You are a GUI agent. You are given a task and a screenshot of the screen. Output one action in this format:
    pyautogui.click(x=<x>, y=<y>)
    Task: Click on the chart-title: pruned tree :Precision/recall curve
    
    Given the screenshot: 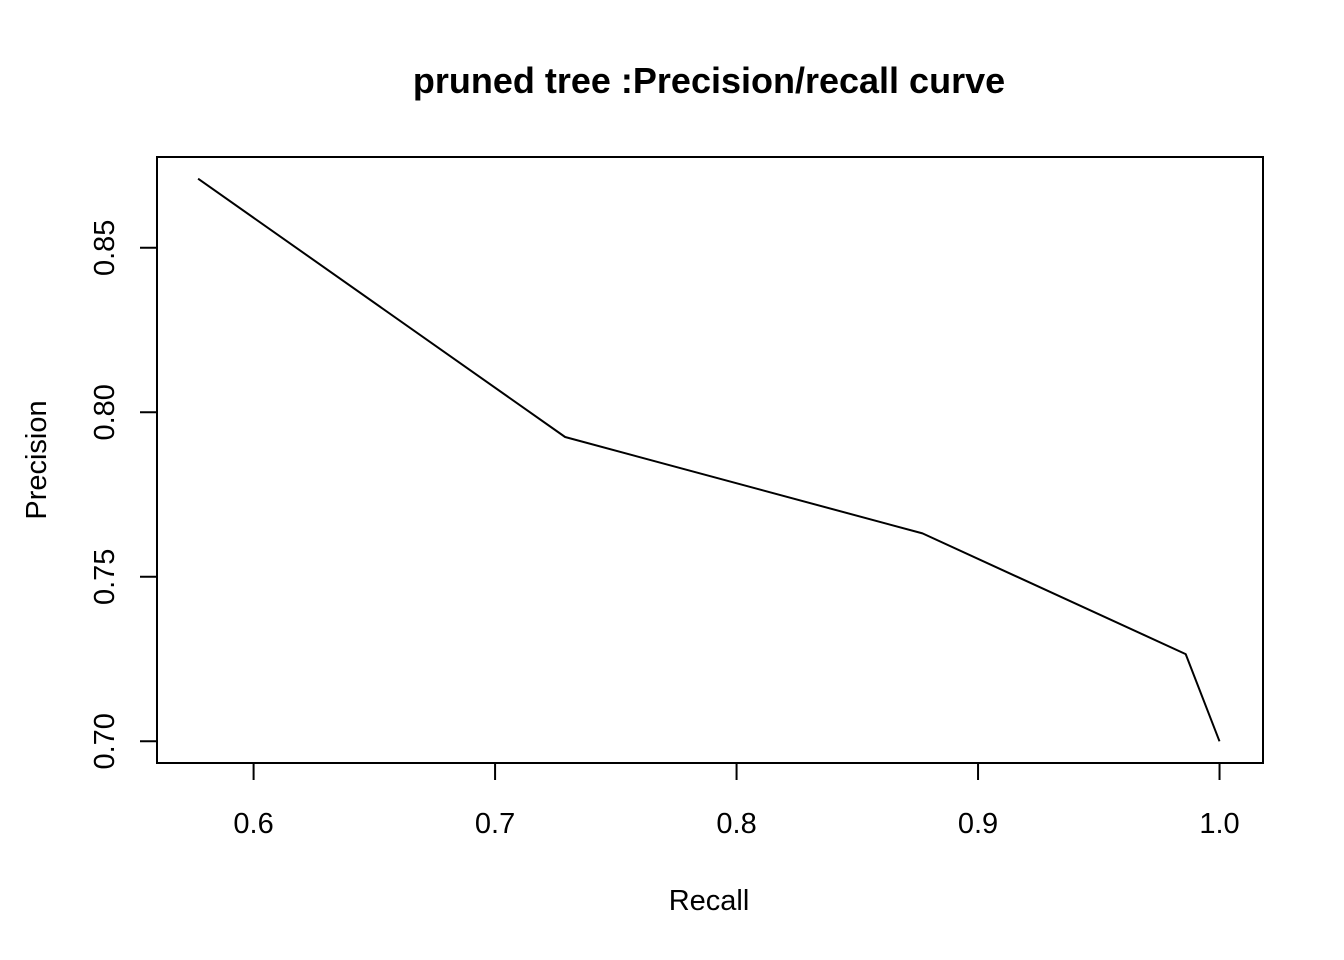 What is the action you would take?
    pyautogui.click(x=709, y=80)
    